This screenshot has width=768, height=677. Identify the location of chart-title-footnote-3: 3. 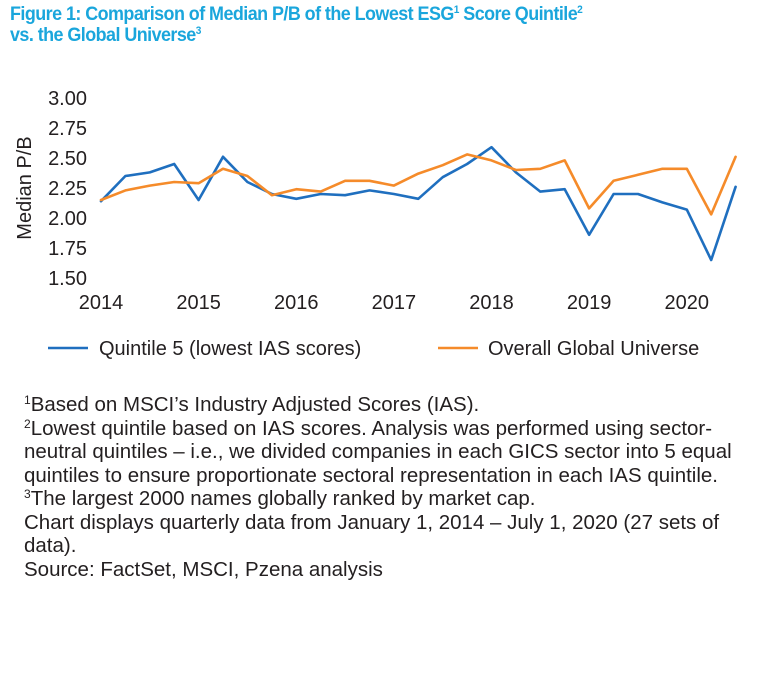
(198, 31).